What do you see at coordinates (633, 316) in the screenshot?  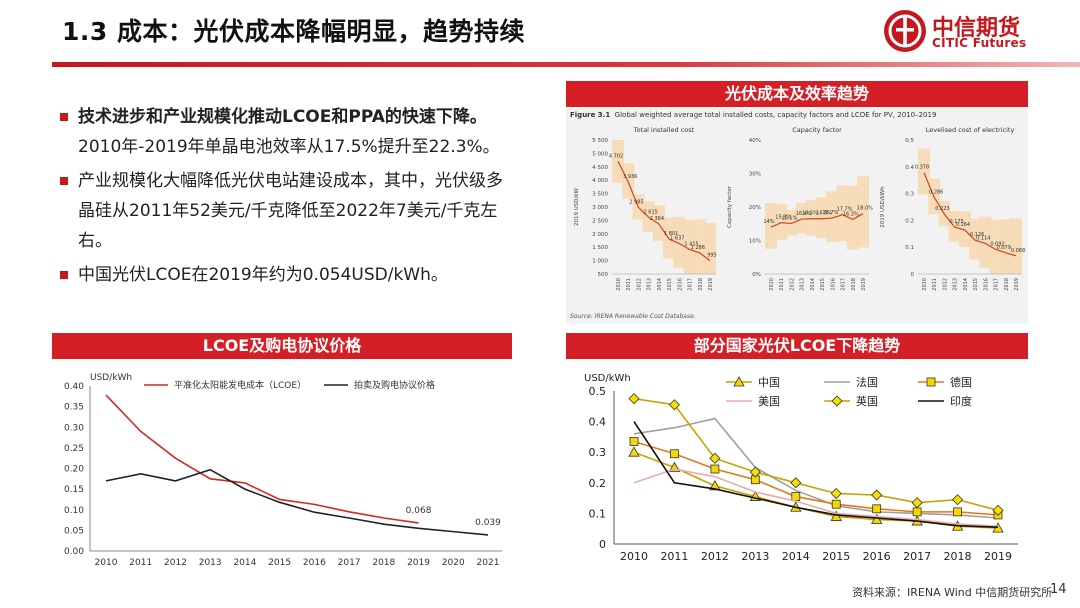 I see `figure-source: Source: IRENA Renewable Cost Database.` at bounding box center [633, 316].